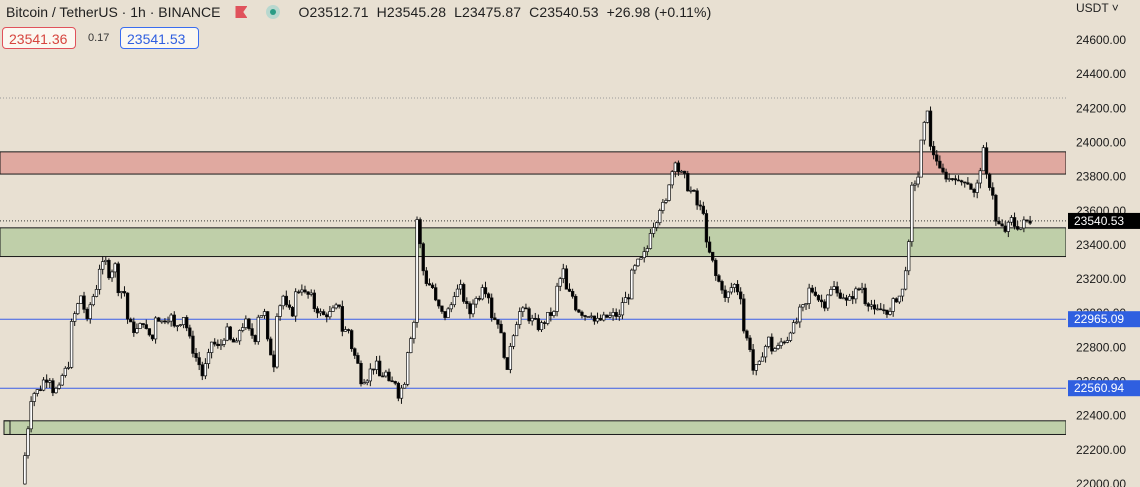  What do you see at coordinates (241, 12) in the screenshot?
I see `flag-icon` at bounding box center [241, 12].